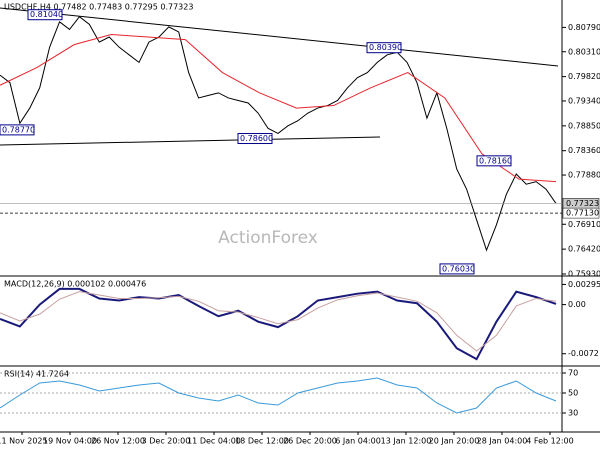 This screenshot has width=600, height=450. Describe the element at coordinates (582, 203) in the screenshot. I see `price-level-label: 0.77323` at that location.